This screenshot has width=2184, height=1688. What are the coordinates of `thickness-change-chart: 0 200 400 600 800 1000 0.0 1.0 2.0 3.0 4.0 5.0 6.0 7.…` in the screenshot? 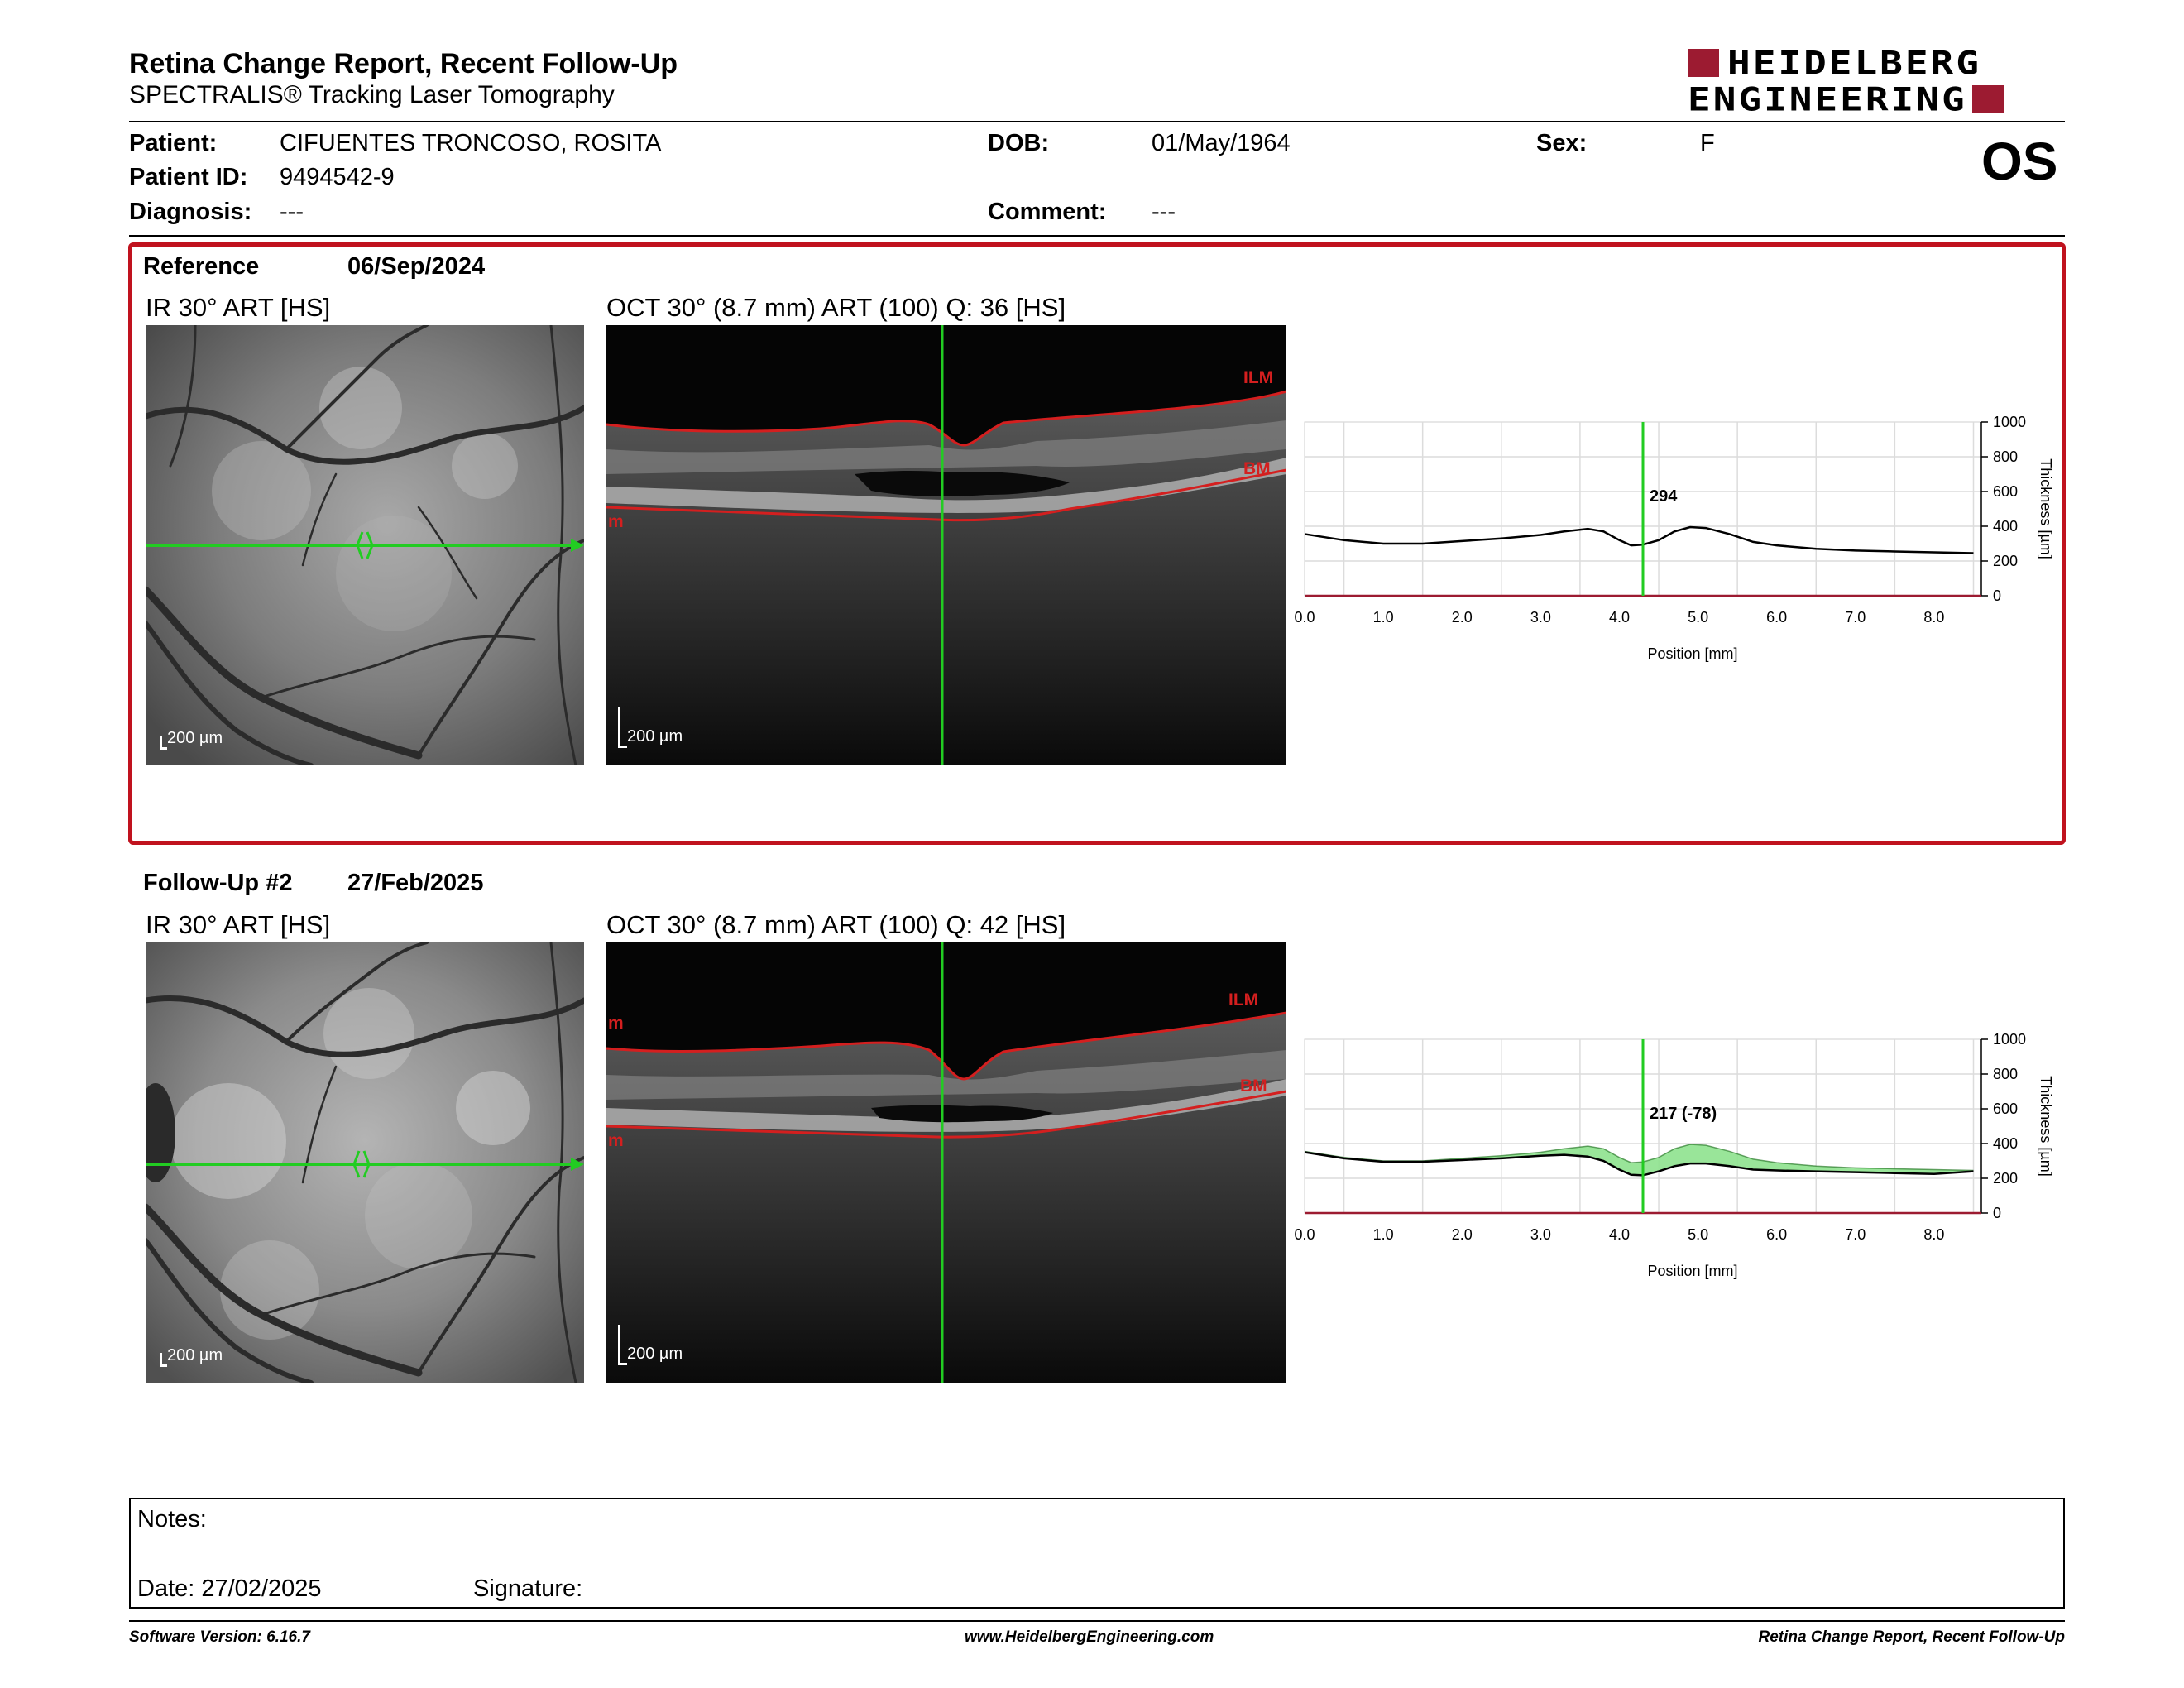 It's located at (1674, 1155).